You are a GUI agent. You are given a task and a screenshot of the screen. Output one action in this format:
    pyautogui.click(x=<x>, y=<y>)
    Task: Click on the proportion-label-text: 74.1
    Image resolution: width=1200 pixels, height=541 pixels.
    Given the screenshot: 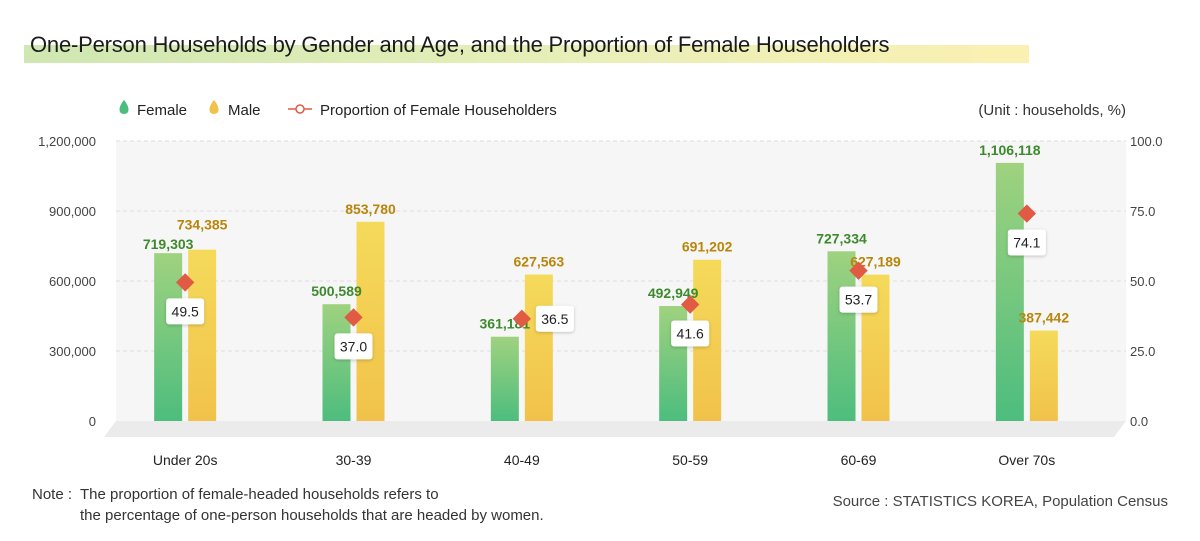 What is the action you would take?
    pyautogui.click(x=1026, y=243)
    